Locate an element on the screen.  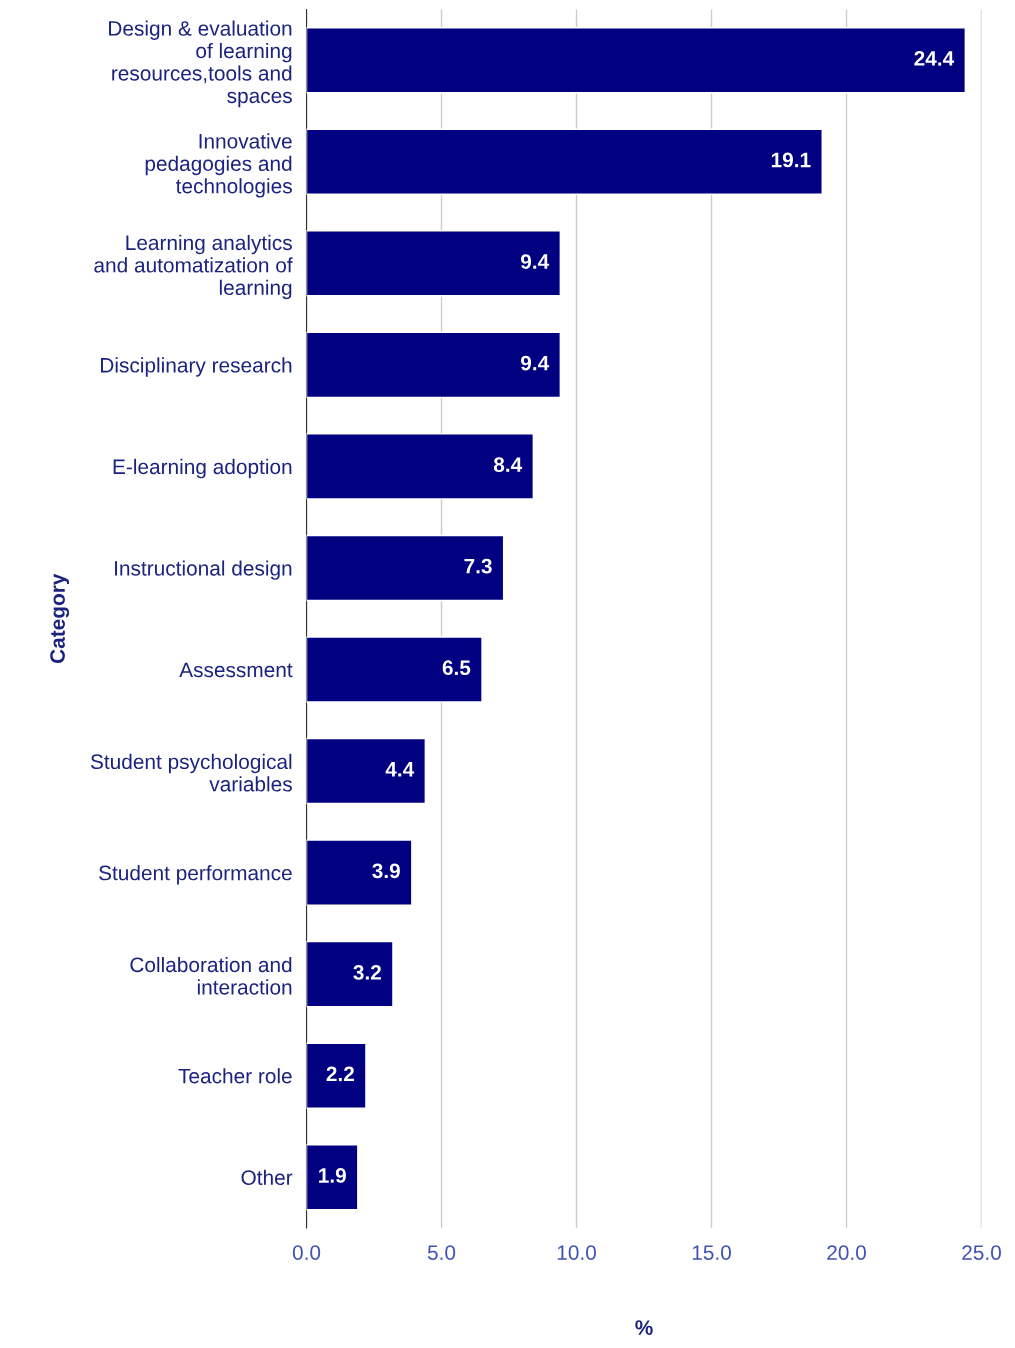
y-tick-label: Innovative pedagogies and technologies is located at coordinates (218, 165).